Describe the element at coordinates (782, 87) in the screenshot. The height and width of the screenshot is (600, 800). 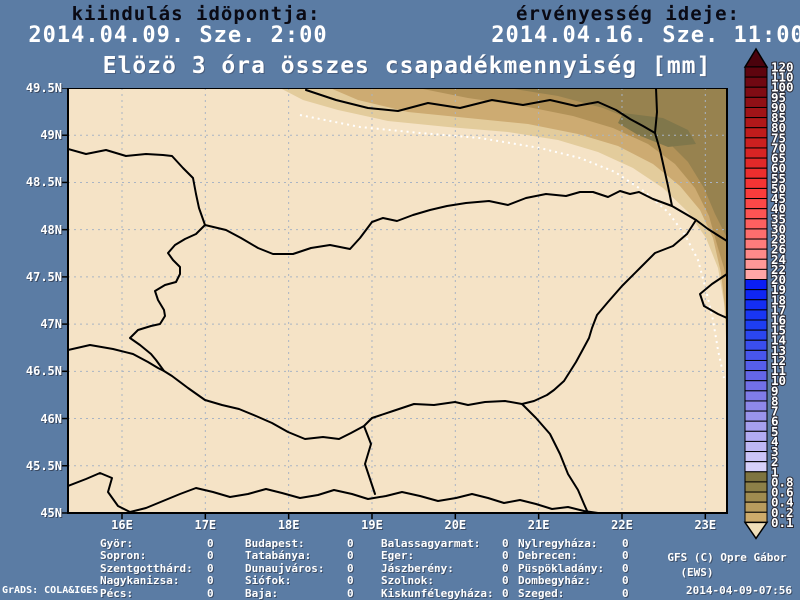
I see `colorbar-label: 100` at that location.